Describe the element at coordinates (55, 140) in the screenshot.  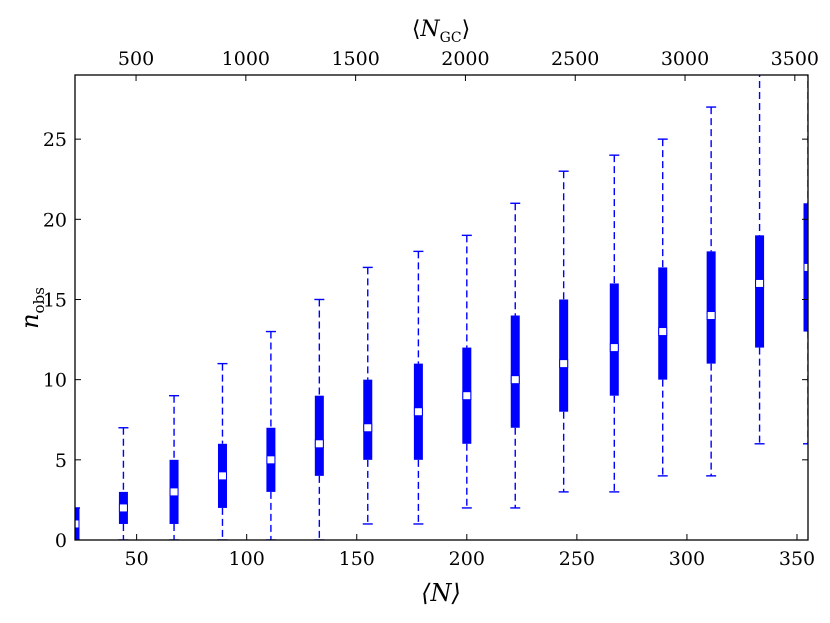
I see `y-tick-label: 25` at that location.